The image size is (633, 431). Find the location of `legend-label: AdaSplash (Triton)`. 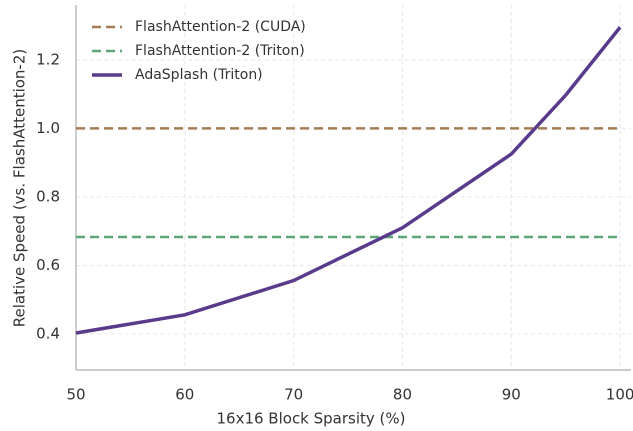

legend-label: AdaSplash (Triton) is located at coordinates (199, 75).